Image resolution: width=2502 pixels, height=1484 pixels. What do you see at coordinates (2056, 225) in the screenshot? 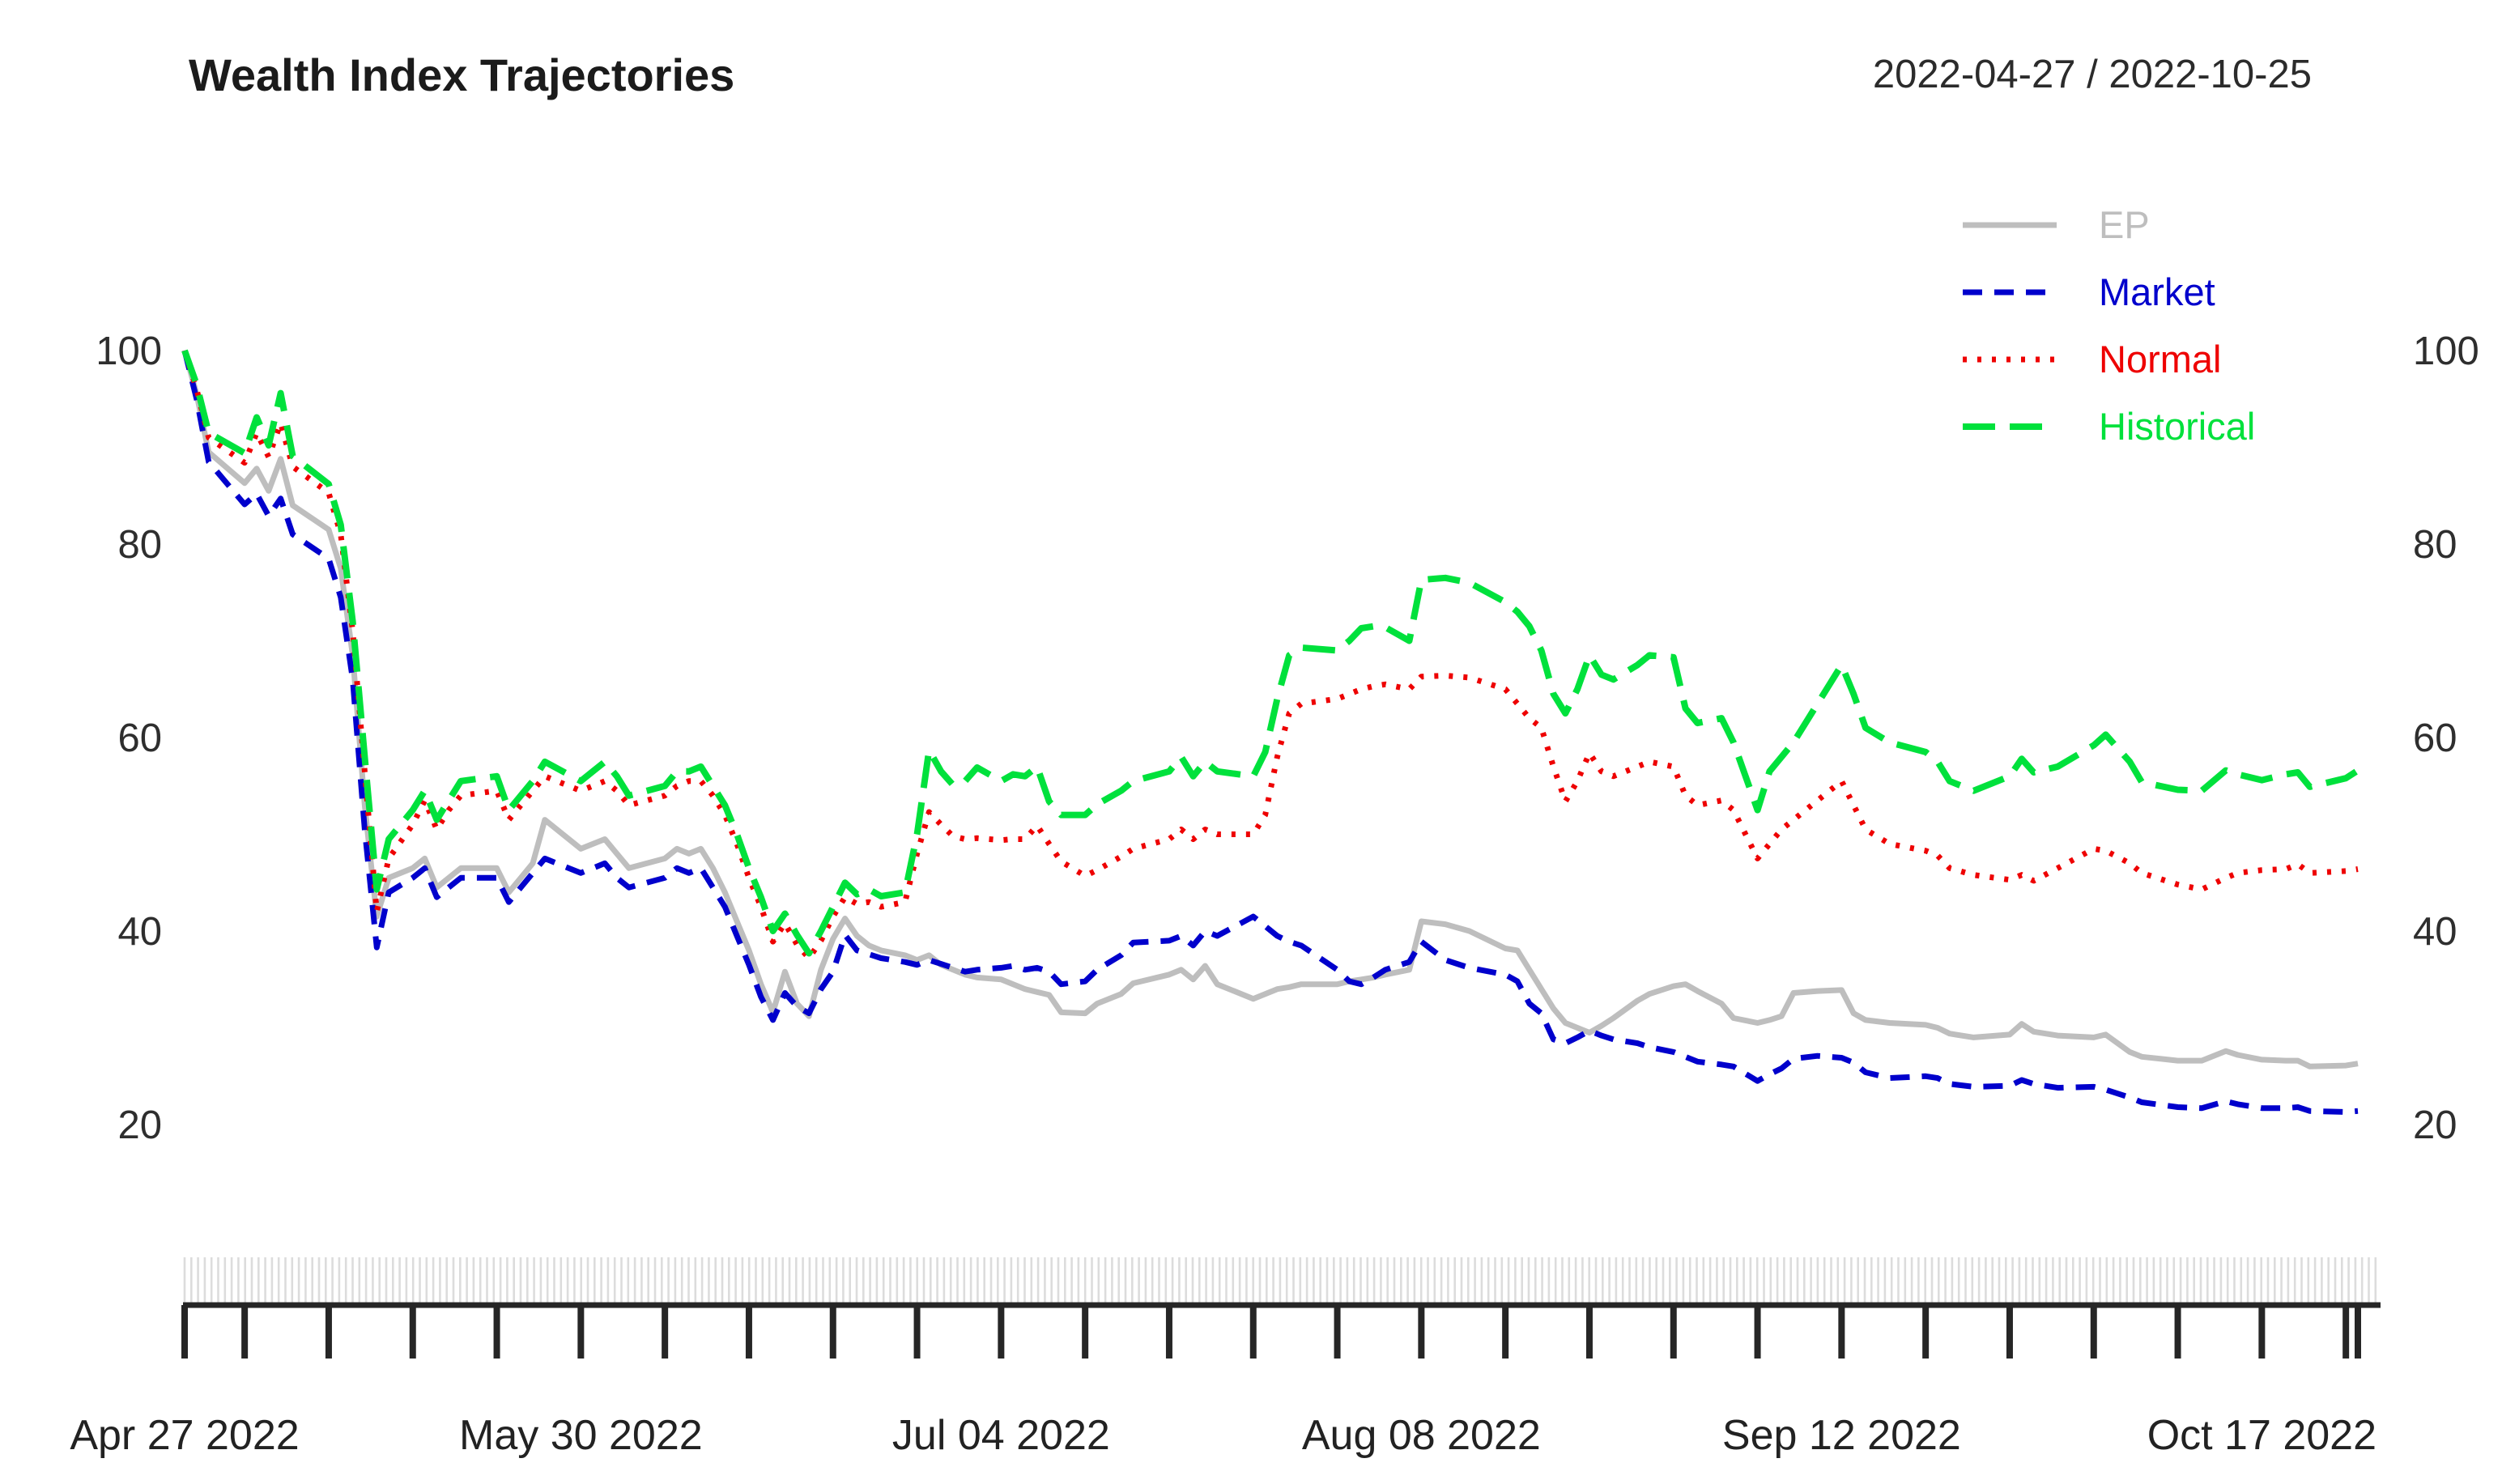
I see `legend-item-ep: EP` at bounding box center [2056, 225].